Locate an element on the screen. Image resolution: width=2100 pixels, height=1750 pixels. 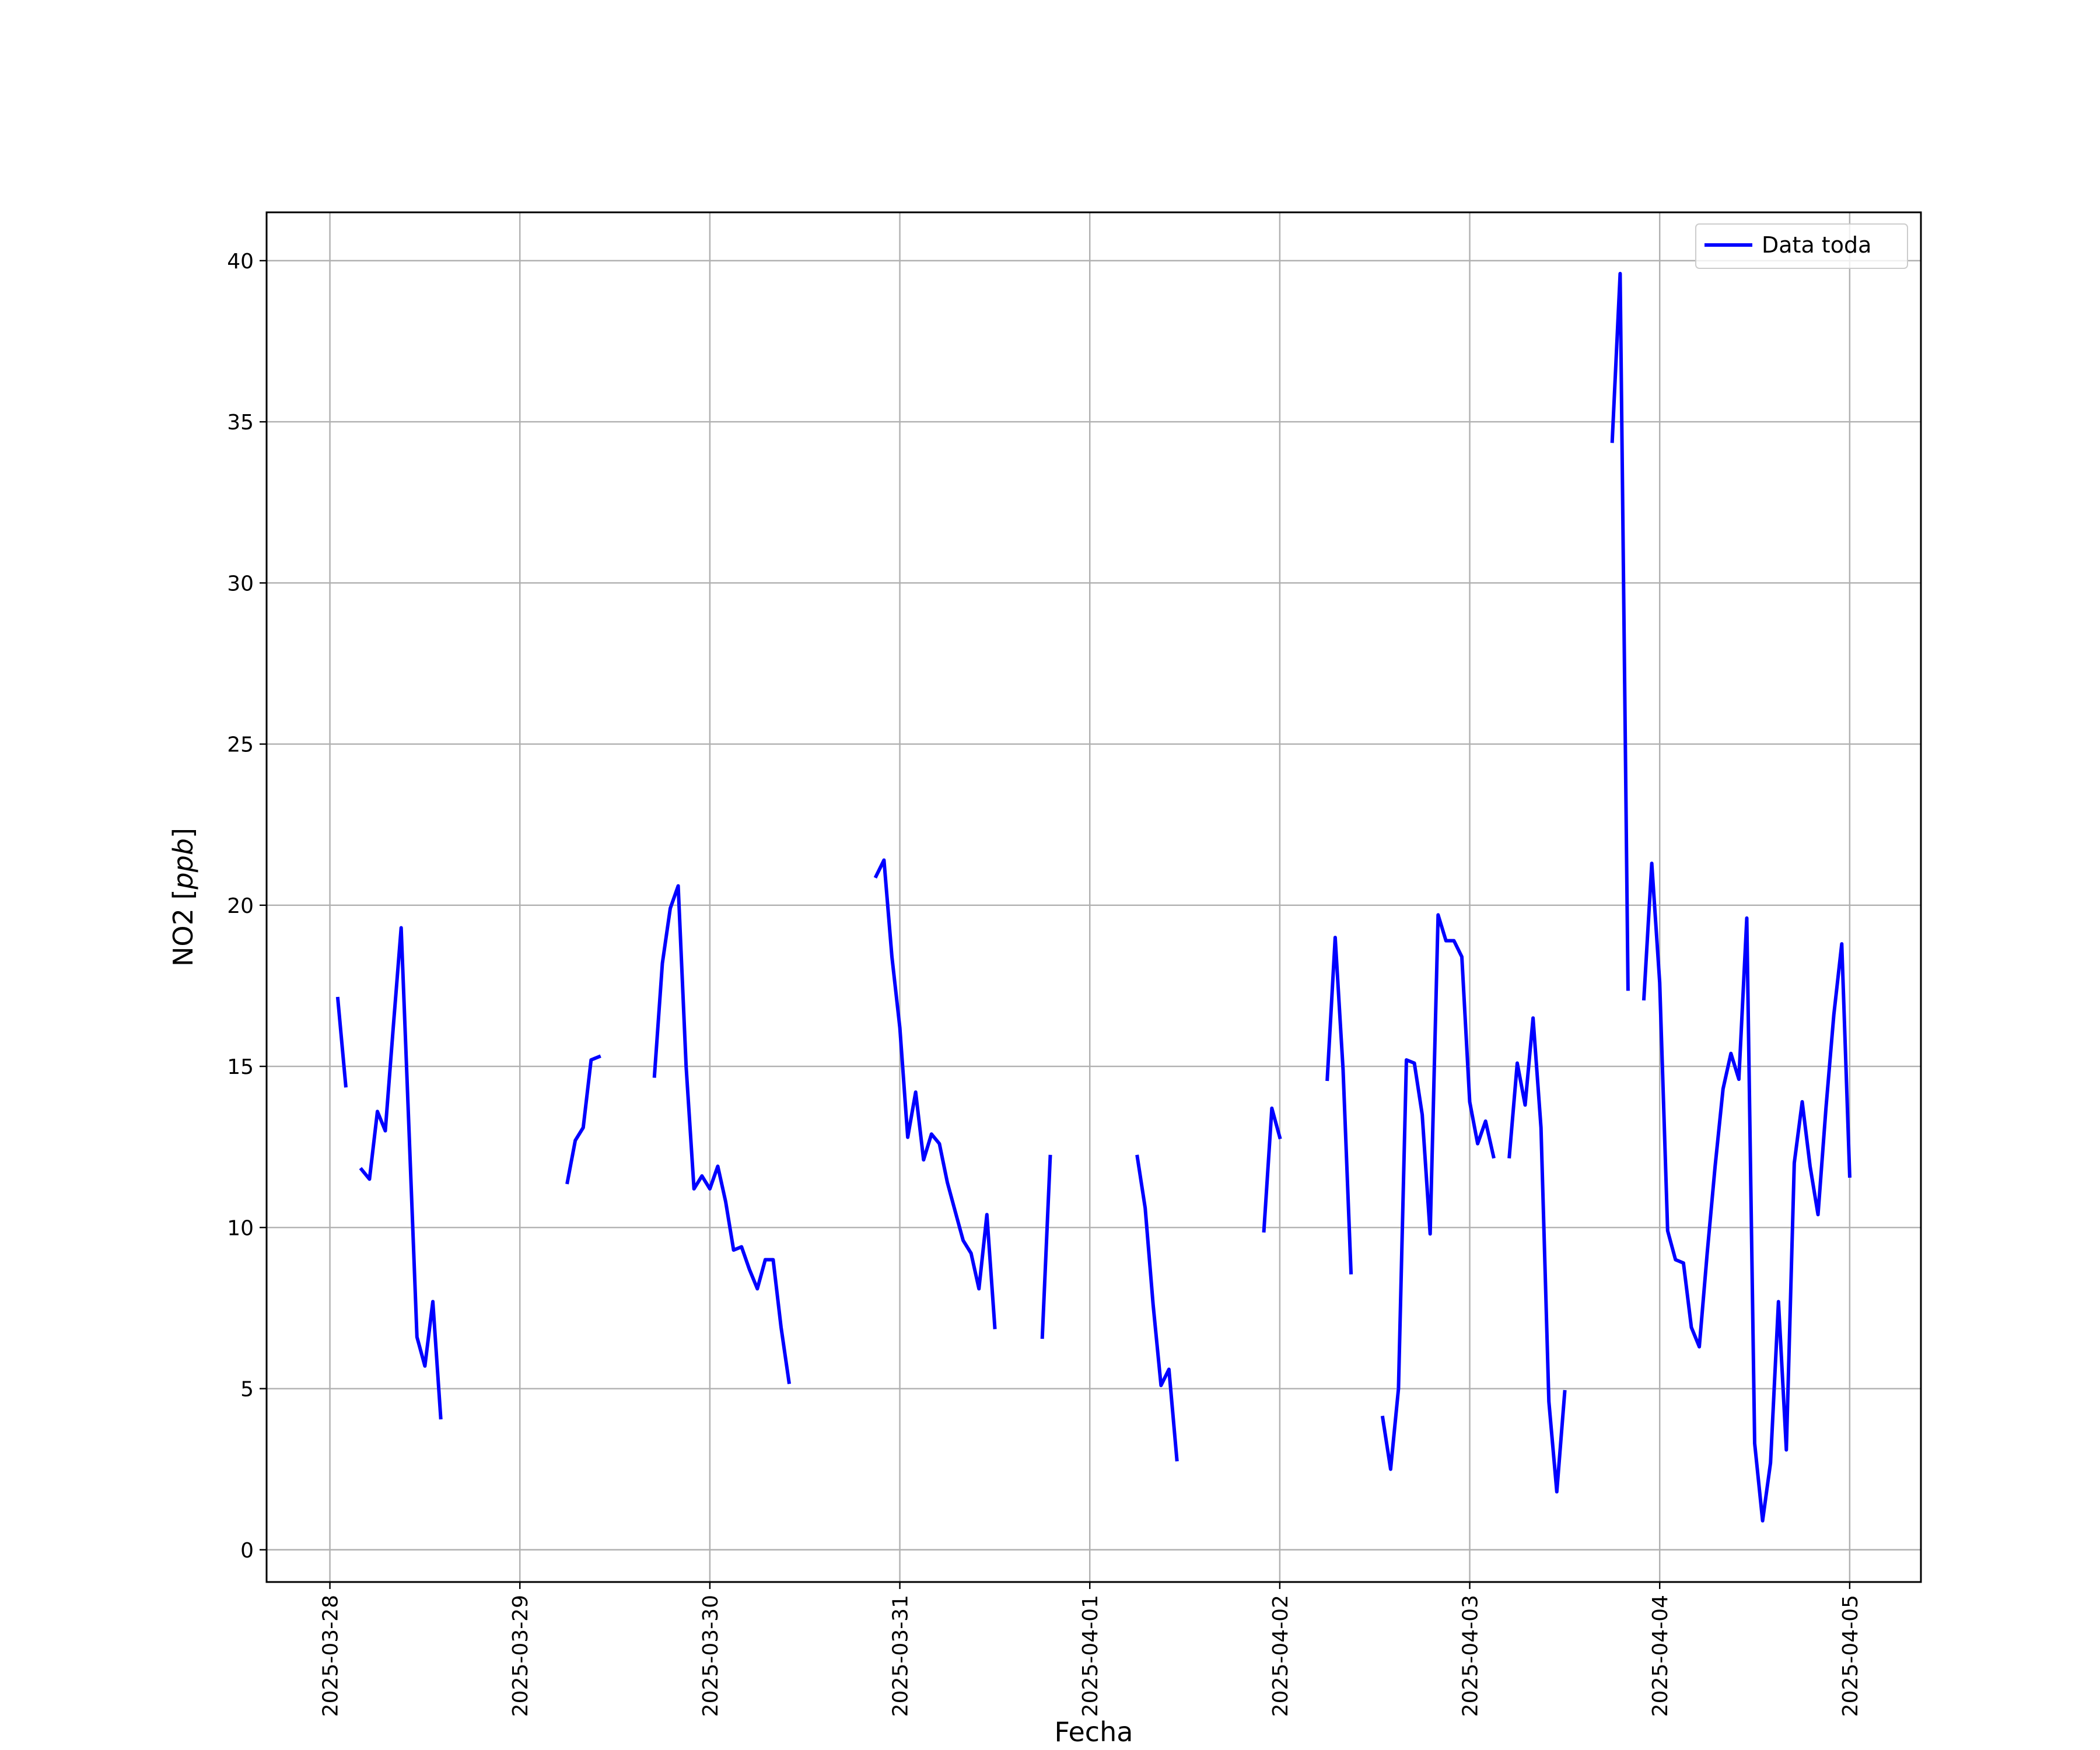
legend-label-data-toda: Data toda is located at coordinates (1817, 245).